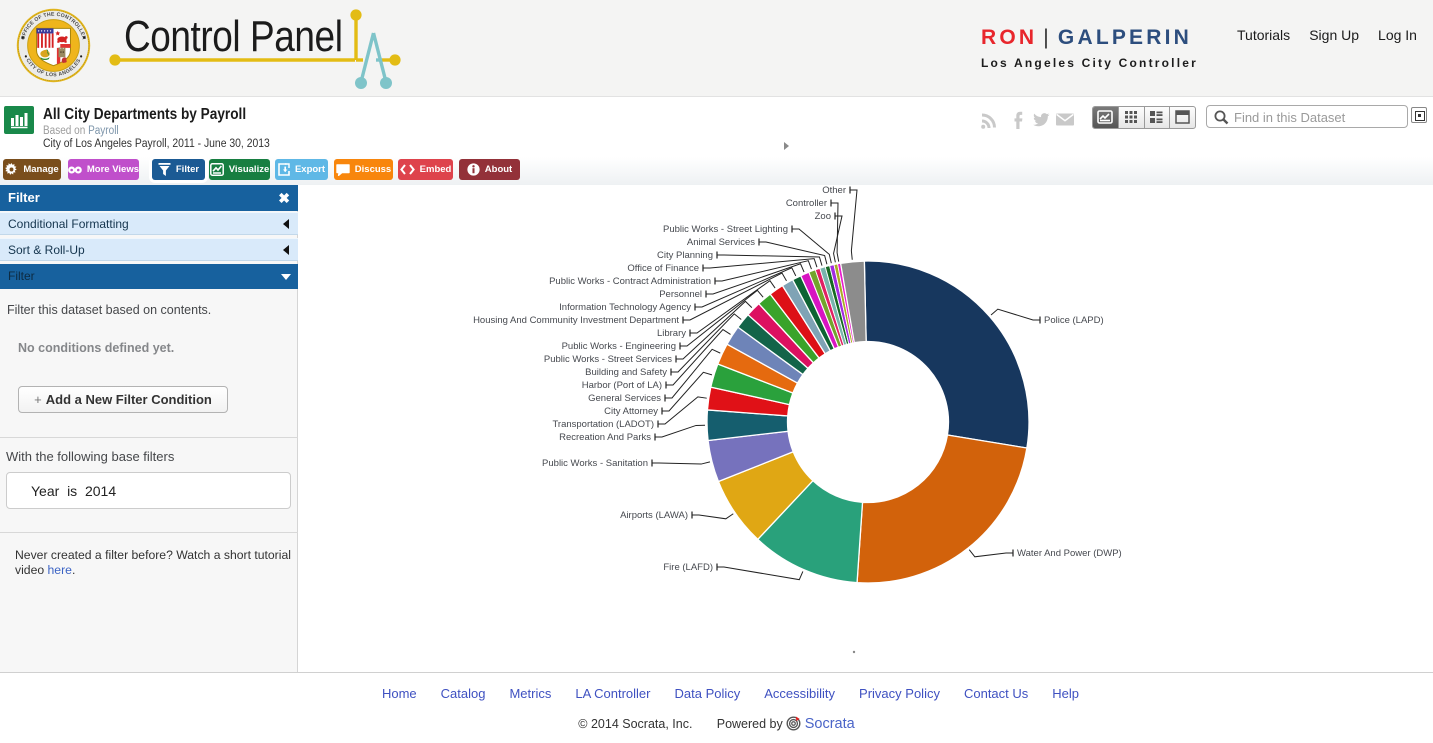 This screenshot has width=1433, height=743. What do you see at coordinates (595, 463) in the screenshot?
I see `svg-text: Public Works - Sanitation` at bounding box center [595, 463].